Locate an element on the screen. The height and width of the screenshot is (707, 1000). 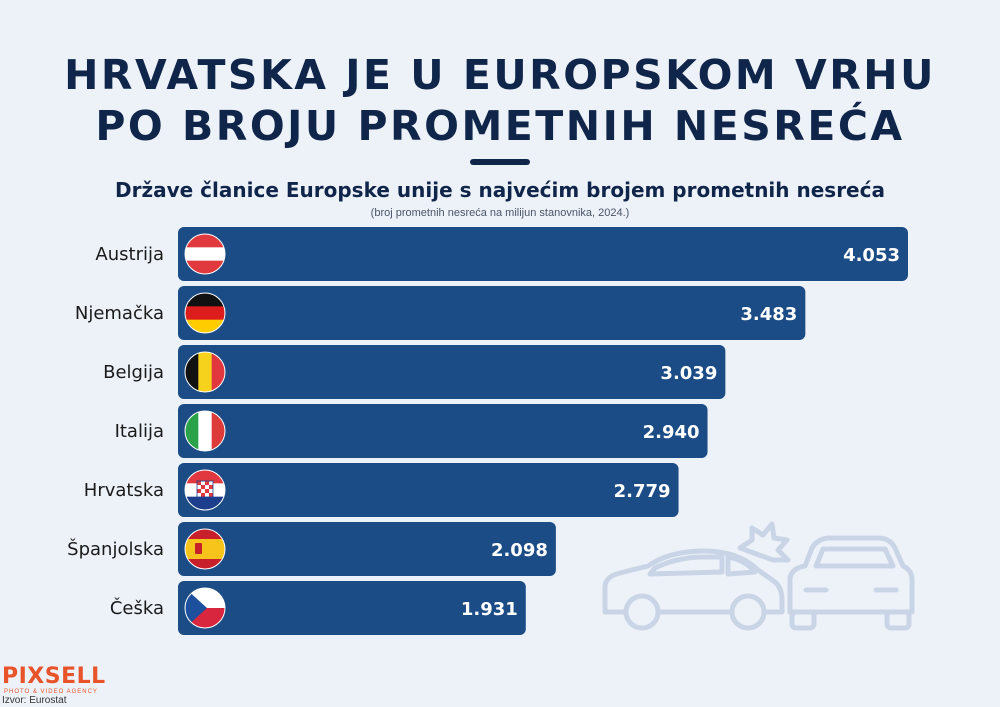
austria-flag is located at coordinates (205, 254).